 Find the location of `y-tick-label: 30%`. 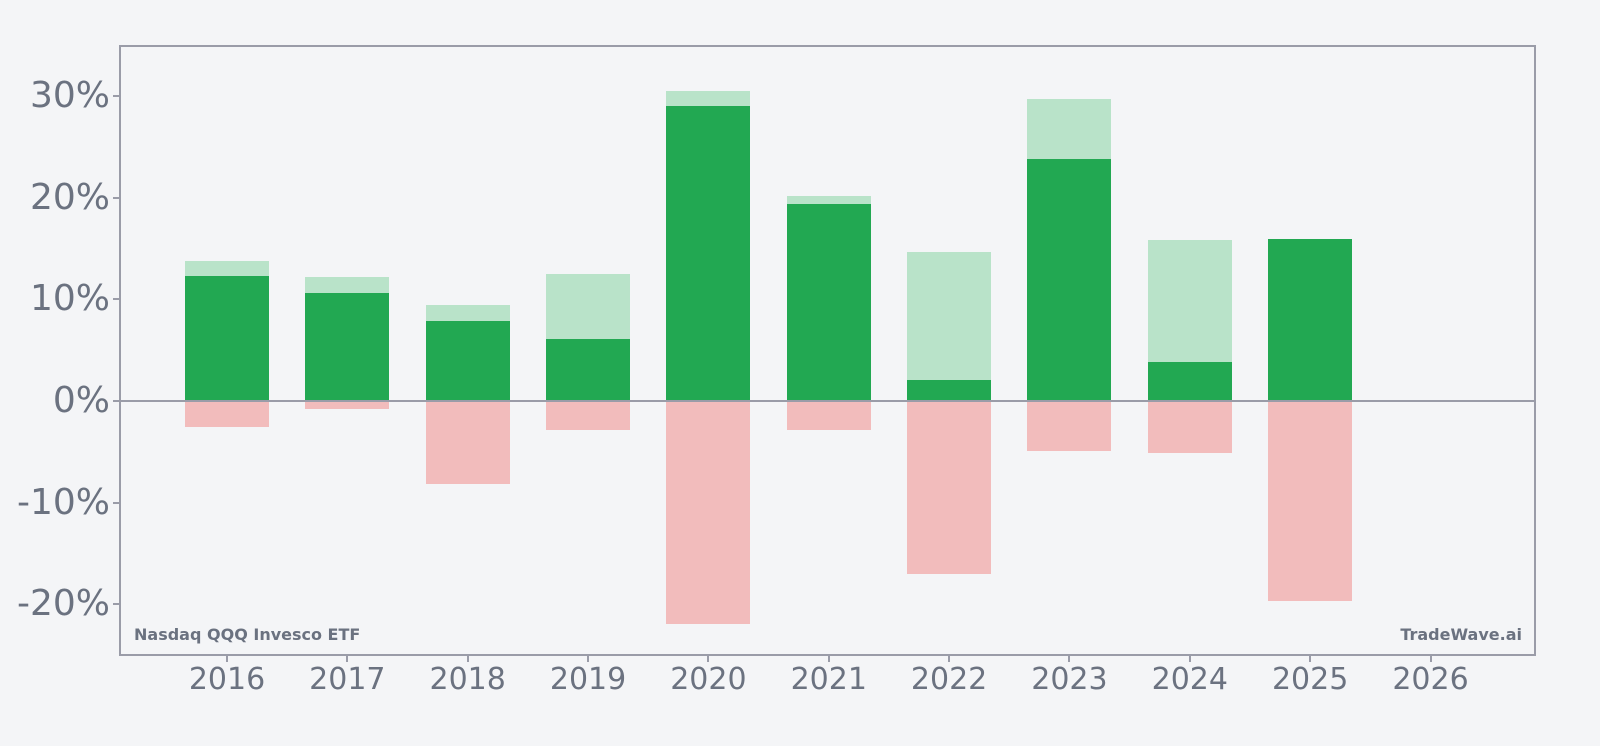

y-tick-label: 30% is located at coordinates (69, 96).